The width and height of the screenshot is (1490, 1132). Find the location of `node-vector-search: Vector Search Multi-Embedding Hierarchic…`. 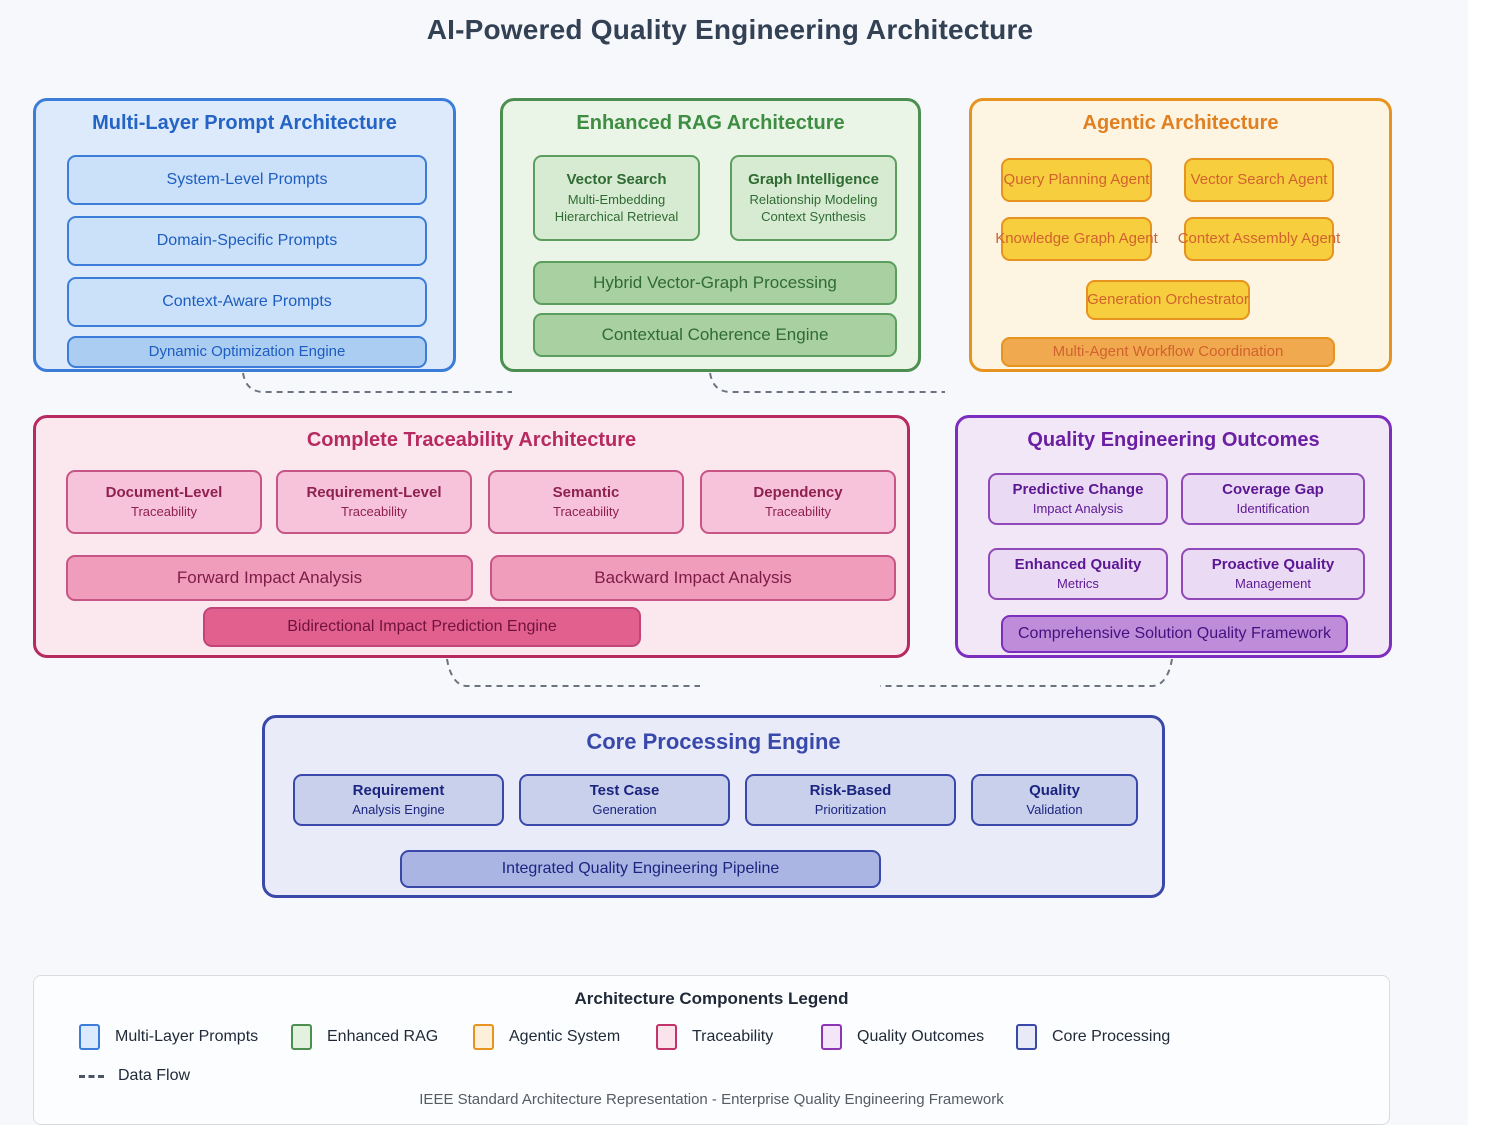

node-vector-search: Vector Search Multi-Embedding Hierarchic… is located at coordinates (616, 198).